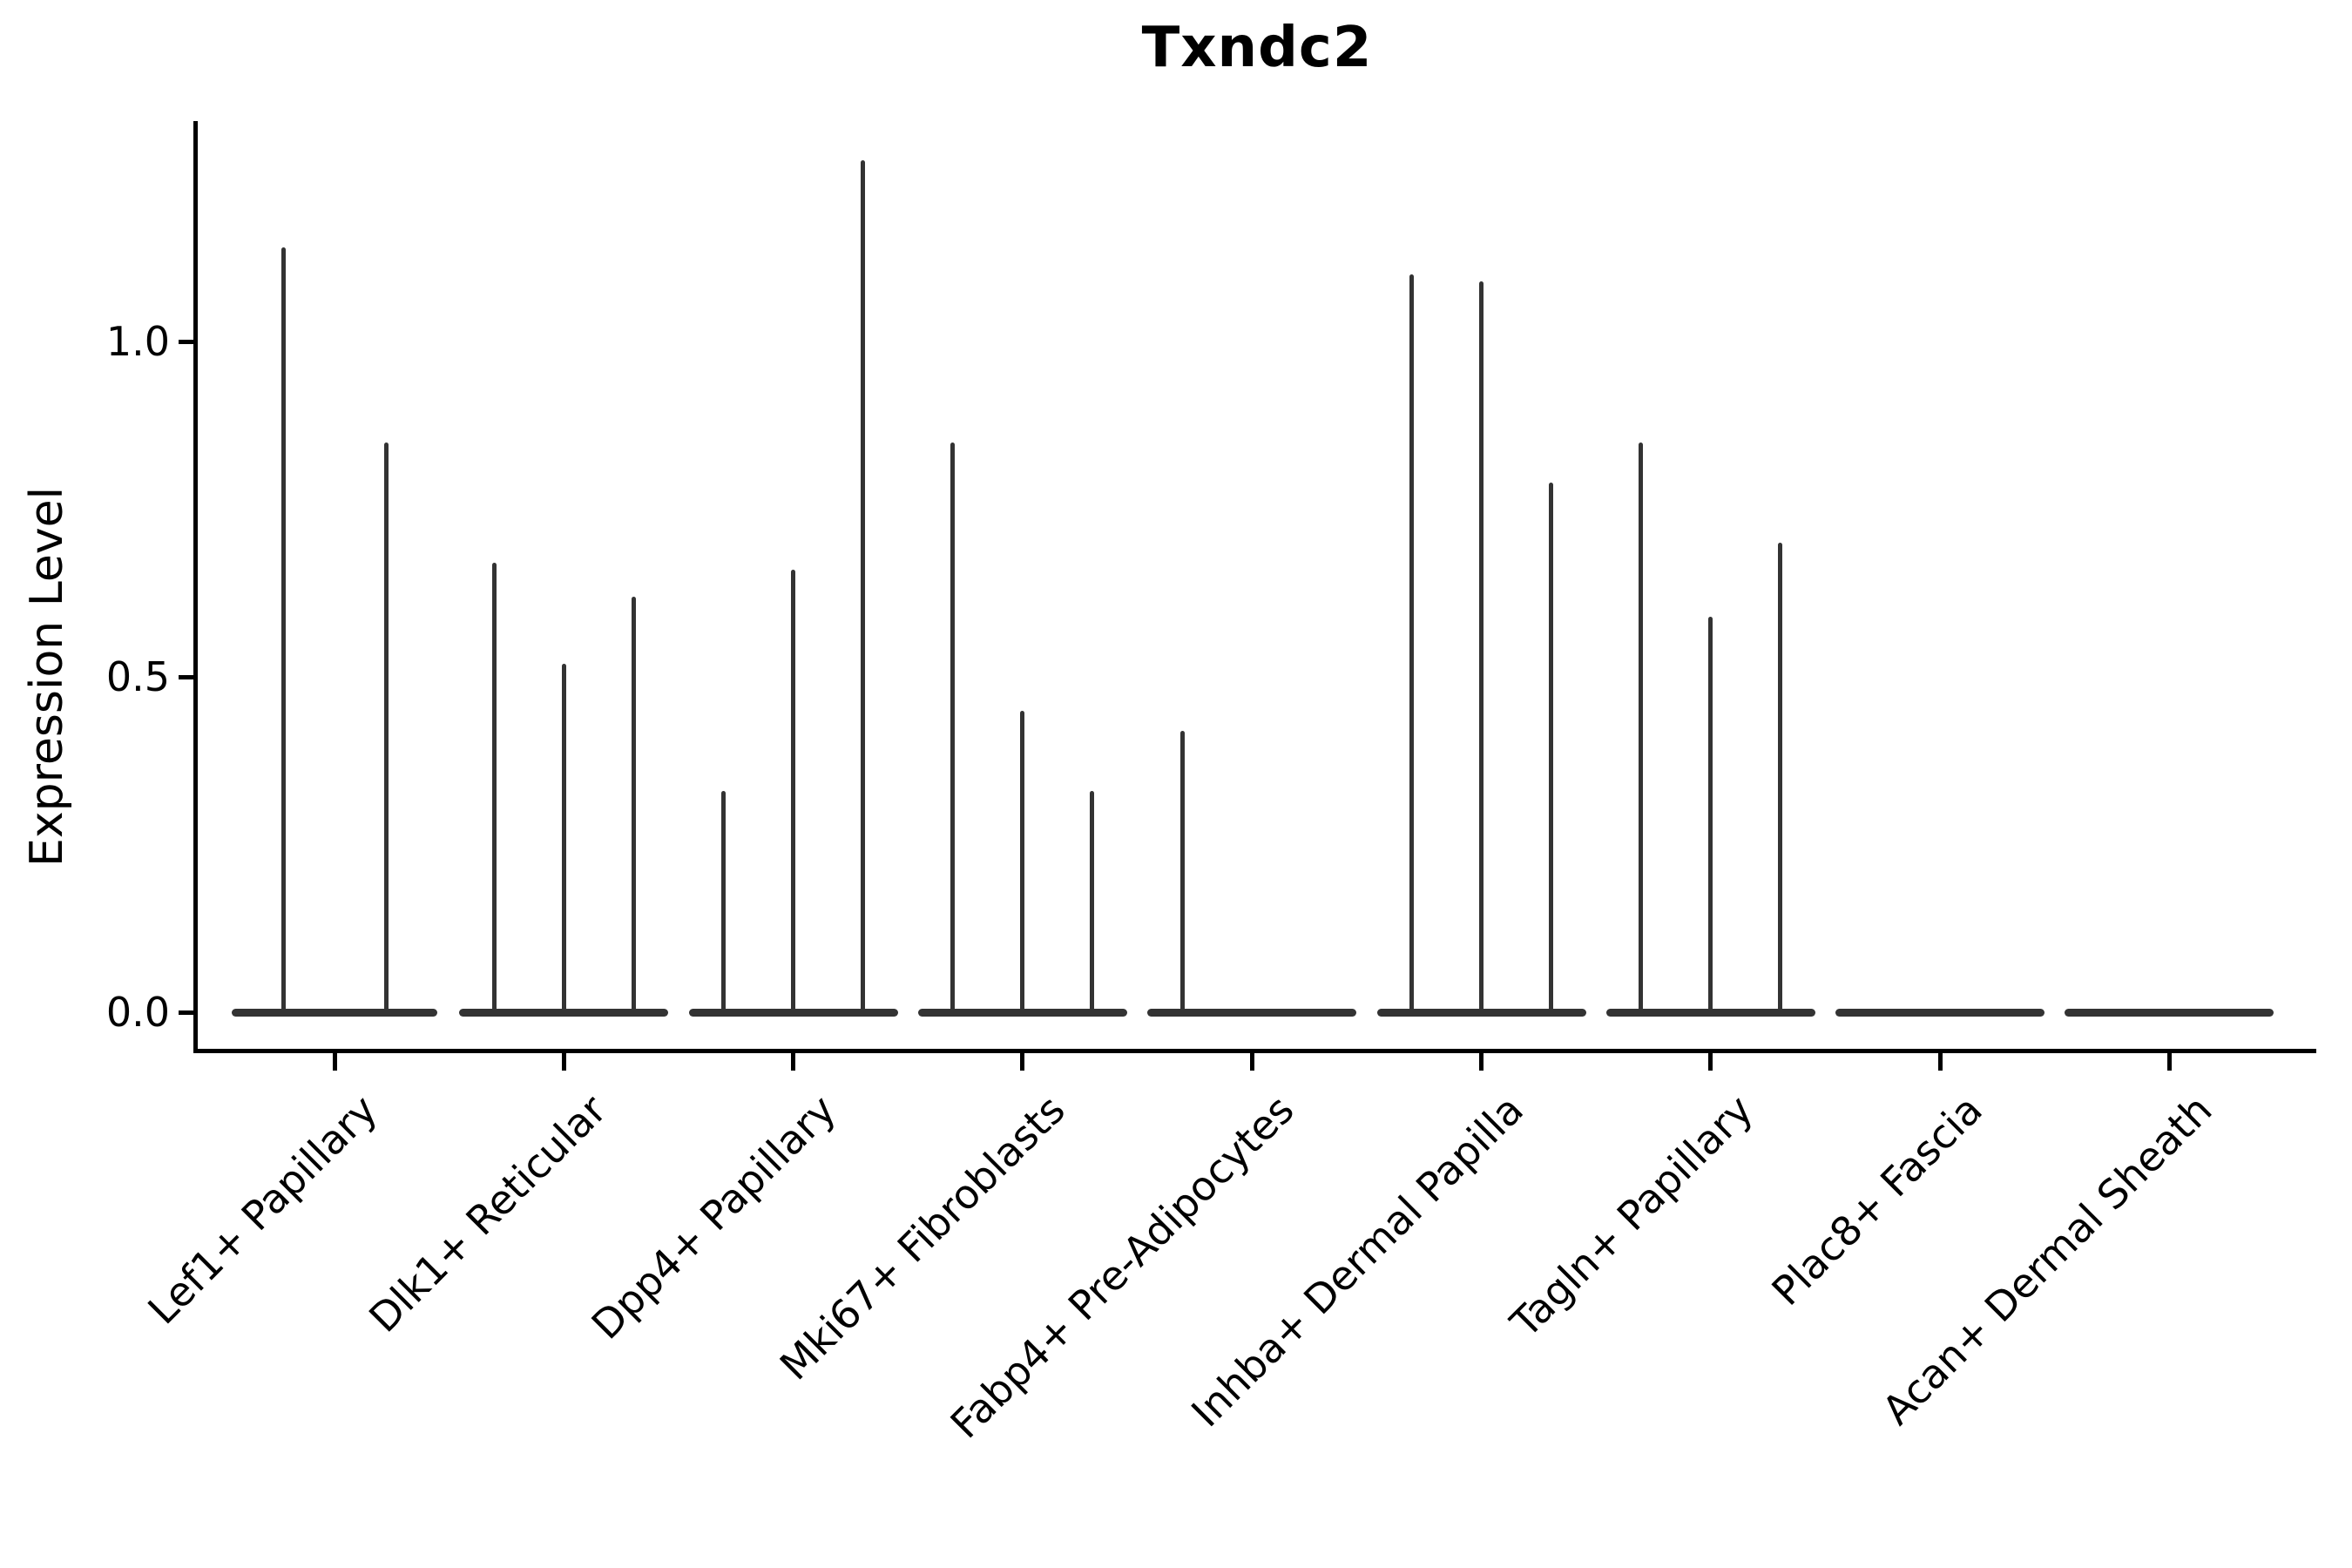 This screenshot has width=2352, height=1568. Describe the element at coordinates (1631, 1216) in the screenshot. I see `x-category-label: Tagln+ Papillary` at that location.